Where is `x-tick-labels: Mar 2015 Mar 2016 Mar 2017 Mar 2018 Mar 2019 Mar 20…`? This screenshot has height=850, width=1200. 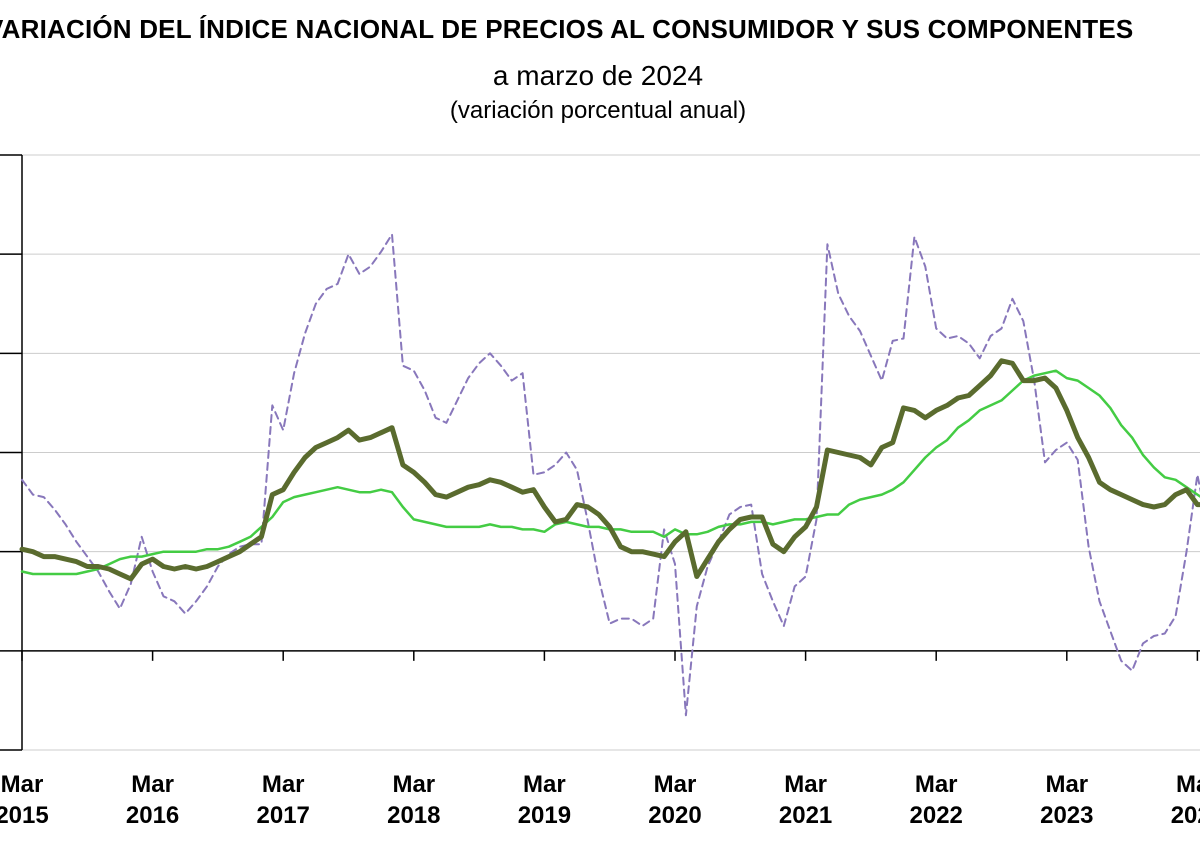 x-tick-labels: Mar 2015 Mar 2016 Mar 2017 Mar 2018 Mar 2019 Mar 20… is located at coordinates (600, 800).